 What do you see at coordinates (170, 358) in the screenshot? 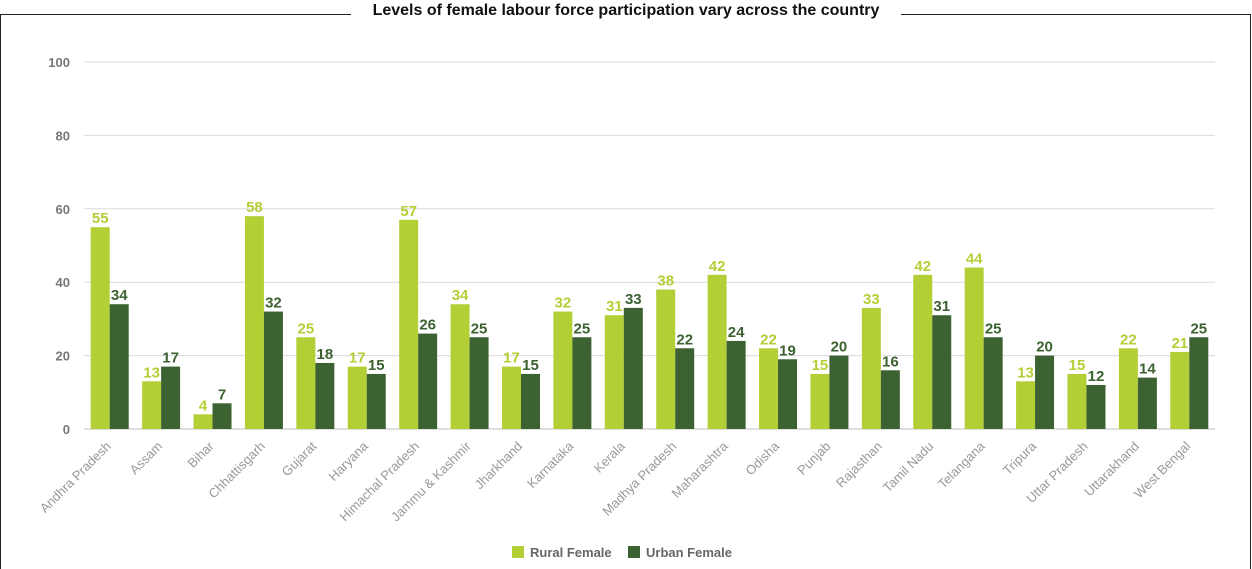
I see `data-label-urban: 17` at bounding box center [170, 358].